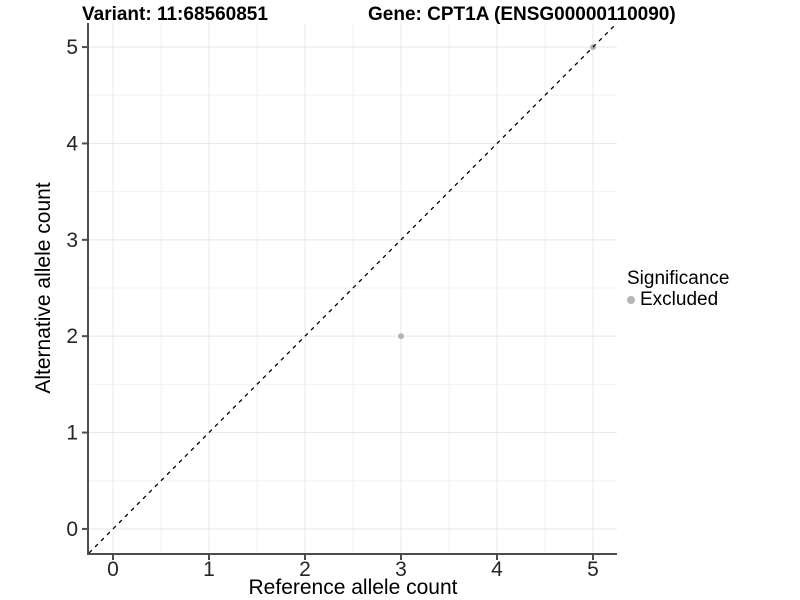 The height and width of the screenshot is (600, 800). What do you see at coordinates (175, 14) in the screenshot?
I see `variant-title: Variant: 11:68560851` at bounding box center [175, 14].